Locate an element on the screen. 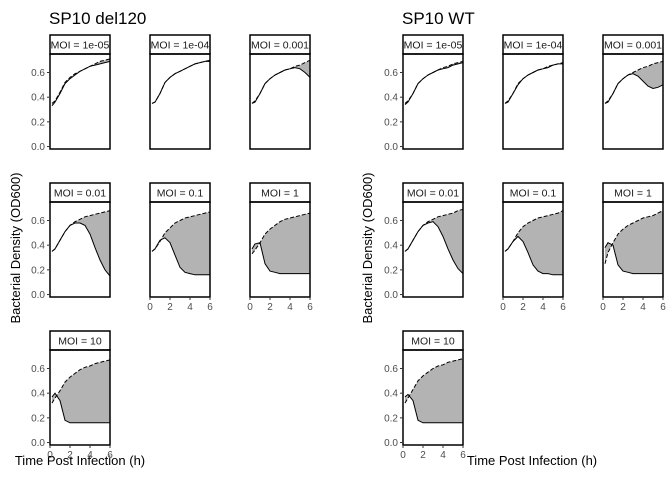  chart-title: SP10 WT is located at coordinates (438, 18).